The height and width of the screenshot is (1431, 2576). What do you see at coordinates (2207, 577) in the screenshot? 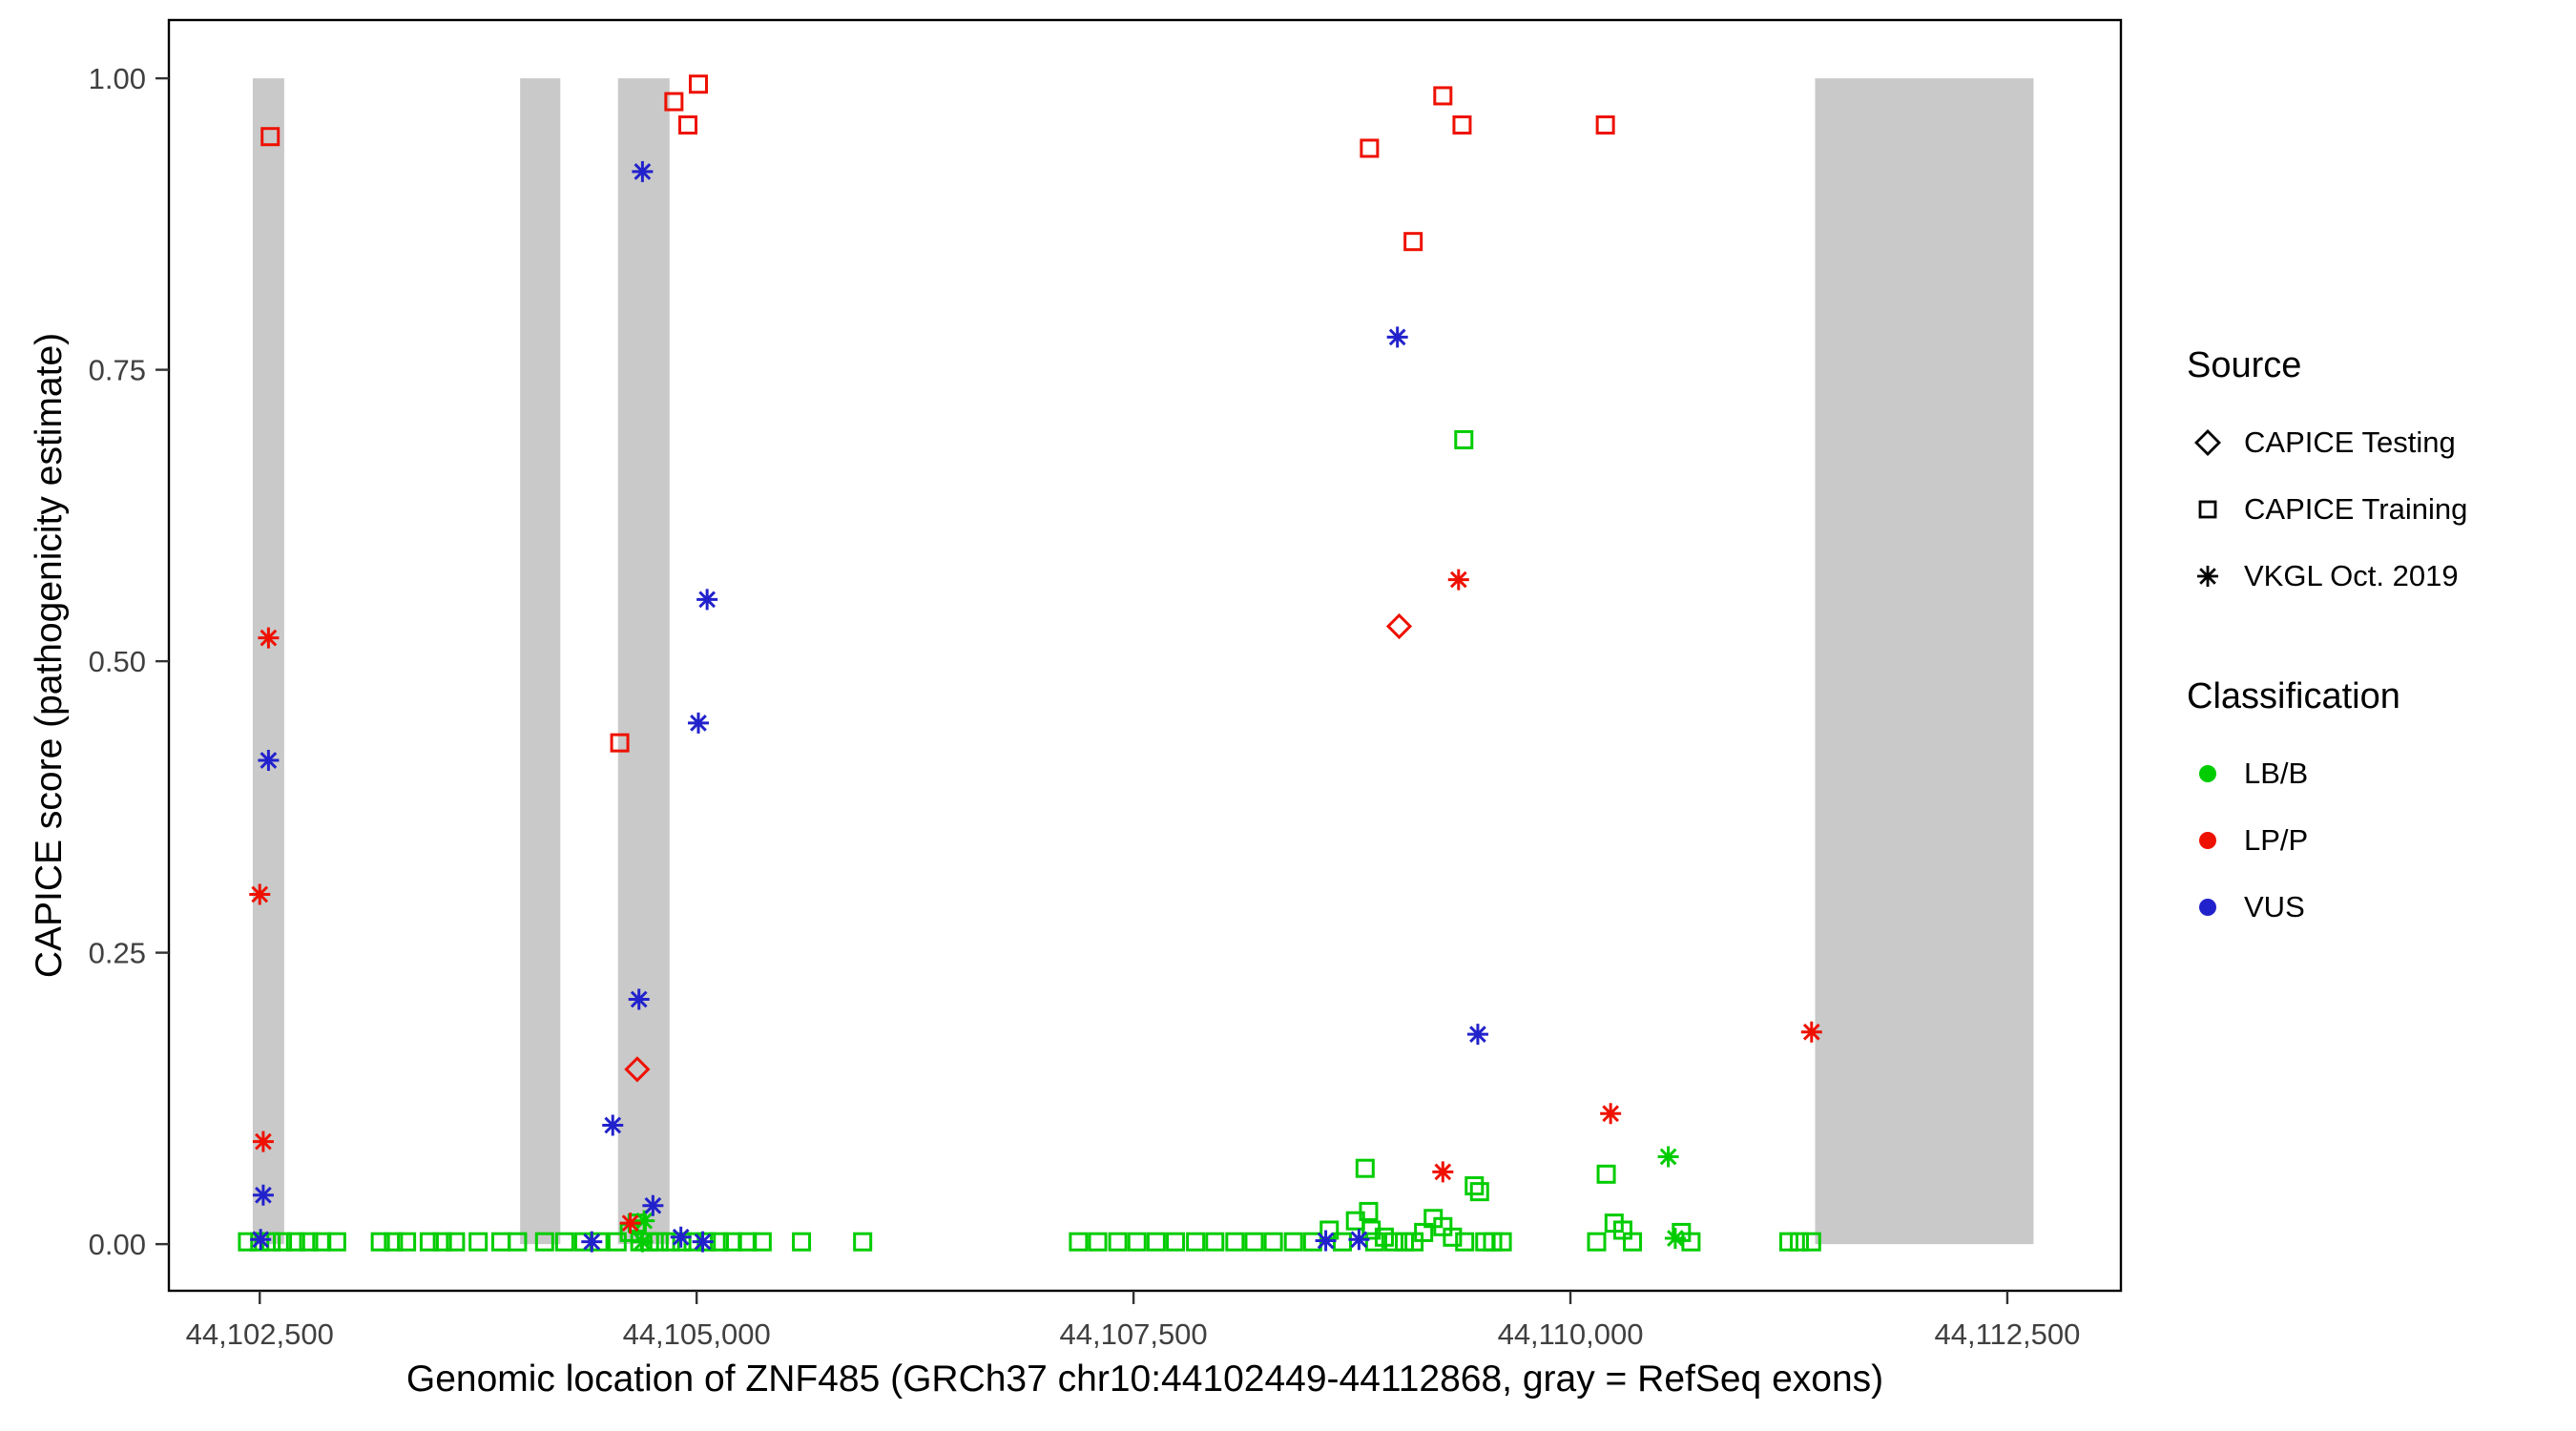
I see `asterisk-icon` at bounding box center [2207, 577].